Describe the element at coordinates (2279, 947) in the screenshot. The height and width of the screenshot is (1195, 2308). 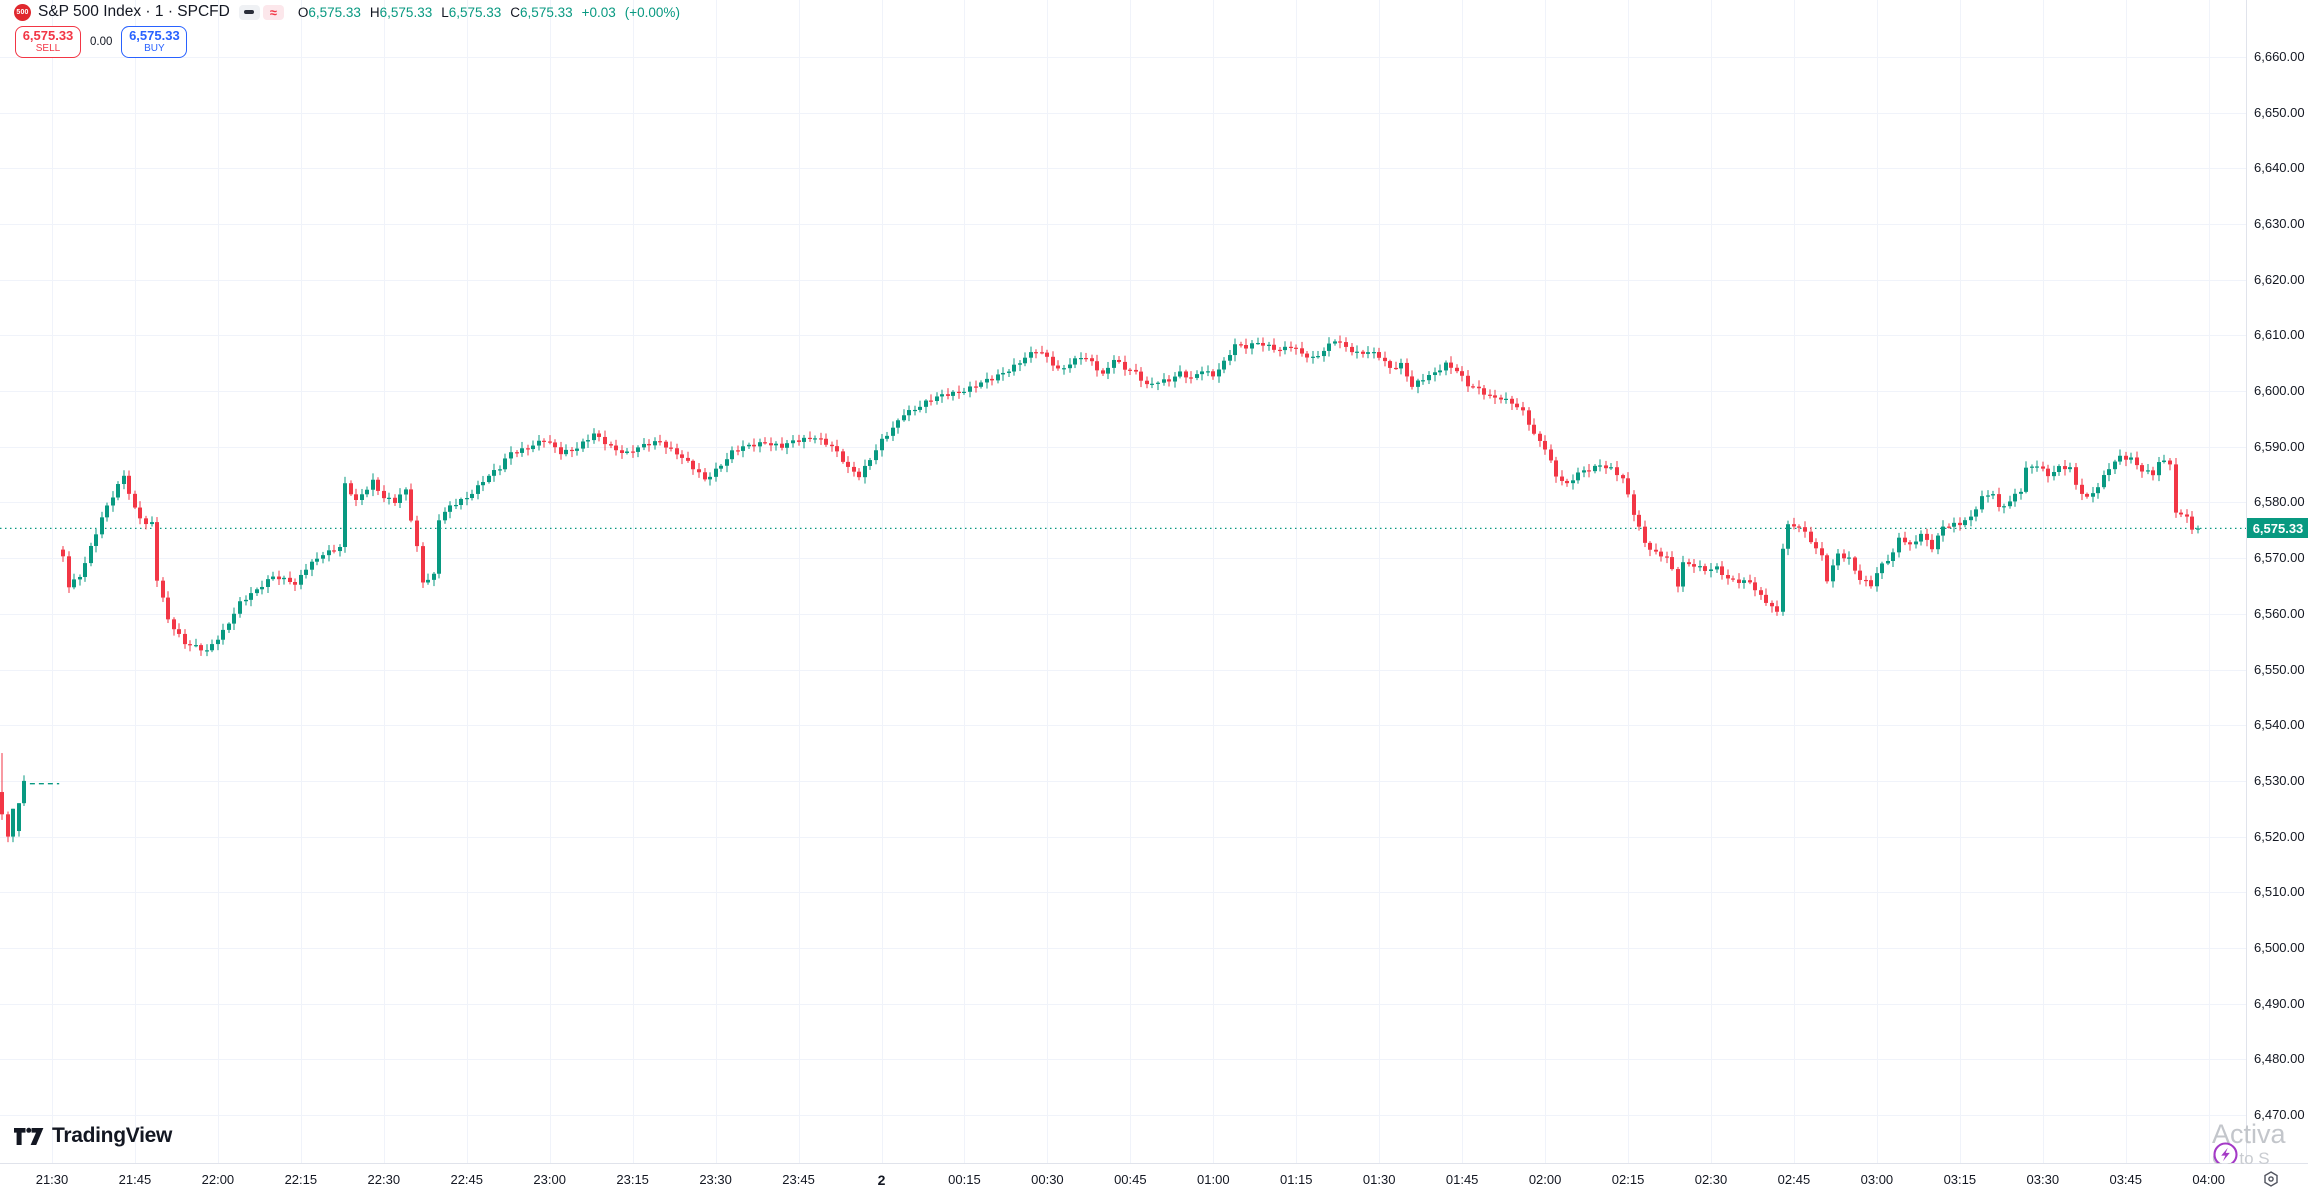
I see `price-axis-label: 6,500.00` at that location.